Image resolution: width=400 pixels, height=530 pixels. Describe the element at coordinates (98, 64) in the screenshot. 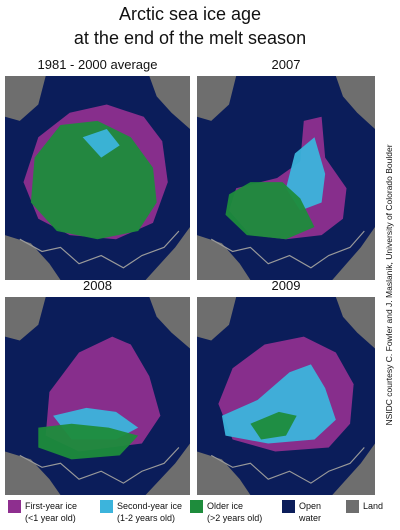

I see `panel-title: 1981 - 2000 average` at that location.